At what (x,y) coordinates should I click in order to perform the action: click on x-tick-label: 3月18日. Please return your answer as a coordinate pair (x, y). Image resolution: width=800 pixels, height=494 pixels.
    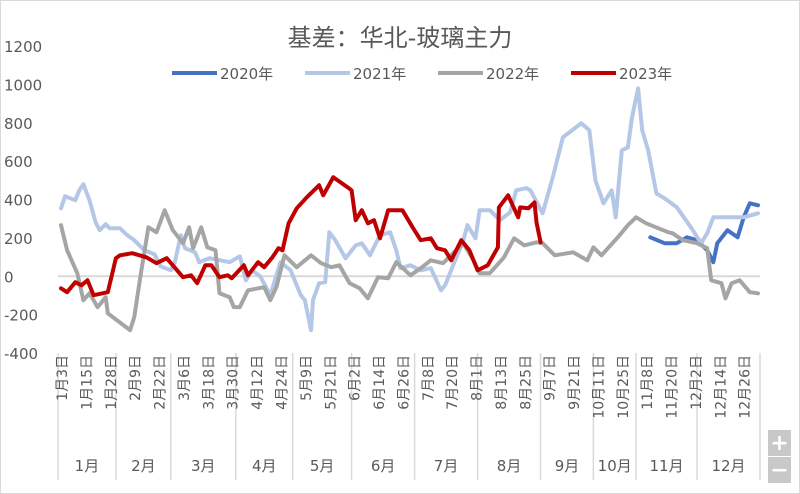
    Looking at the image, I should click on (209, 382).